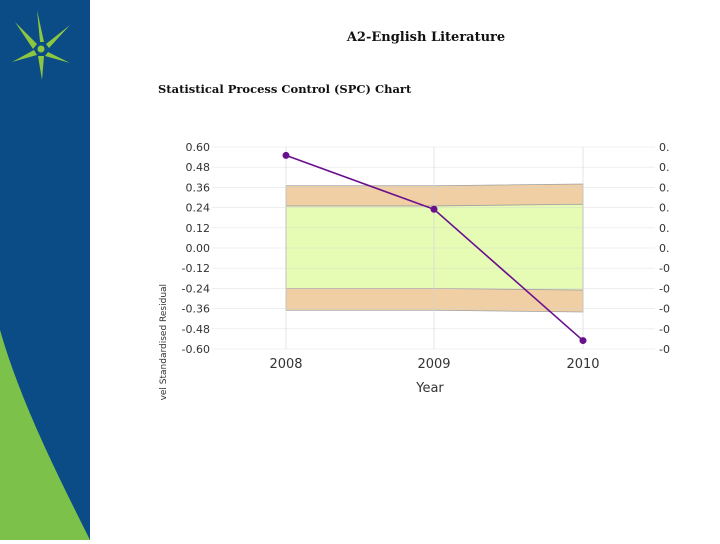  Describe the element at coordinates (426, 37) in the screenshot. I see `slide-title: A2-English Literature` at that location.